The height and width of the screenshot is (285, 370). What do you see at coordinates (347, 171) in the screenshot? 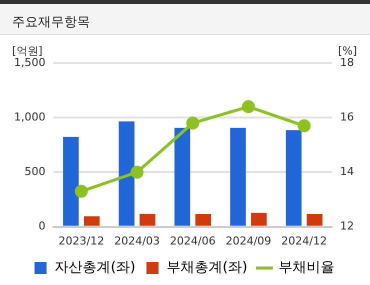
I see `y2-tick-label: 14` at bounding box center [347, 171].